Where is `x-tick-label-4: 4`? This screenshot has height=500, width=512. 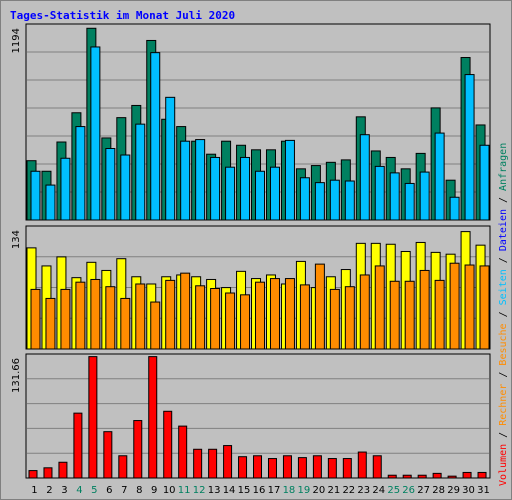
x-tick-label-4: 4 is located at coordinates (79, 490).